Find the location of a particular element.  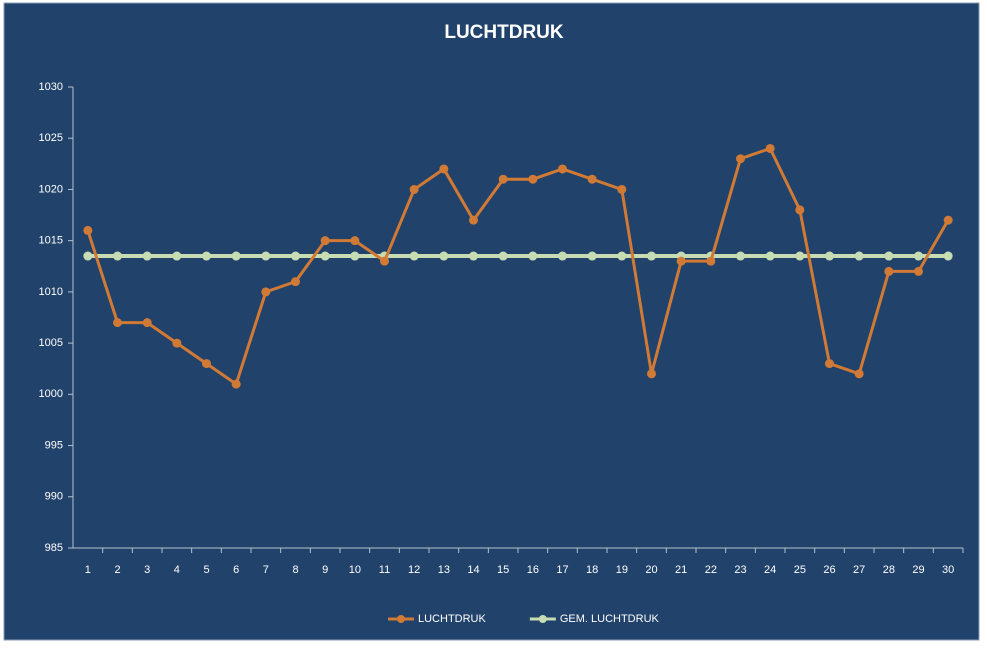

x-tick-label: 19 is located at coordinates (622, 570).